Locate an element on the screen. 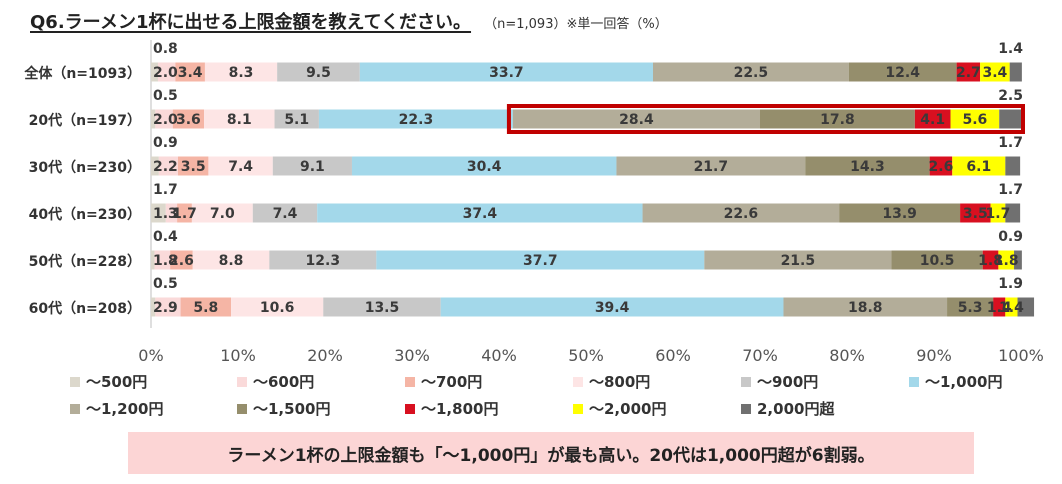  x-tick-label: 50% is located at coordinates (586, 355).